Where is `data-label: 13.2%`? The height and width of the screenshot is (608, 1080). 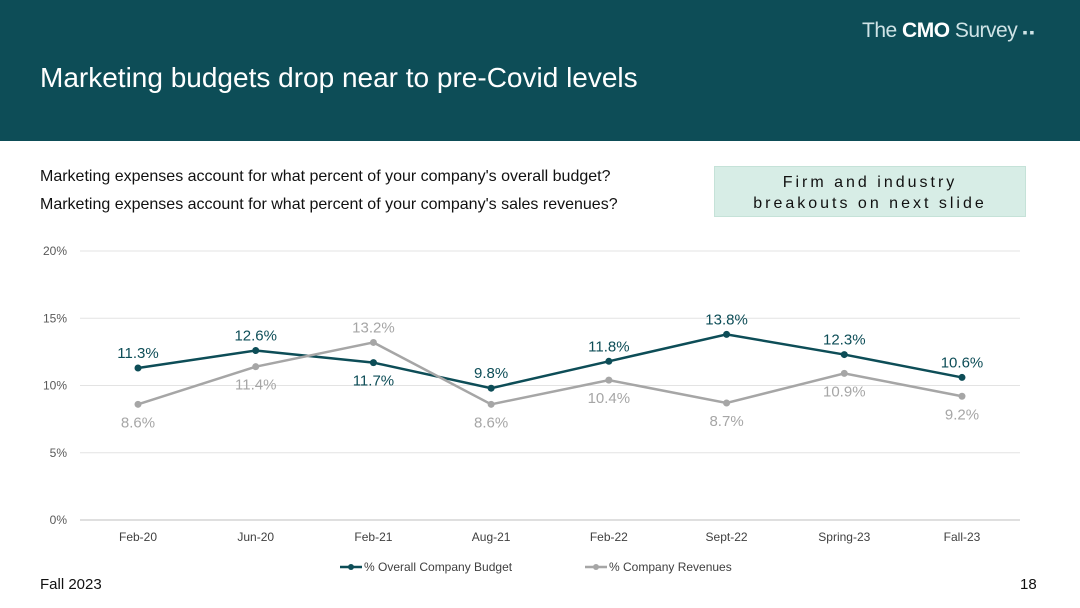 data-label: 13.2% is located at coordinates (373, 327).